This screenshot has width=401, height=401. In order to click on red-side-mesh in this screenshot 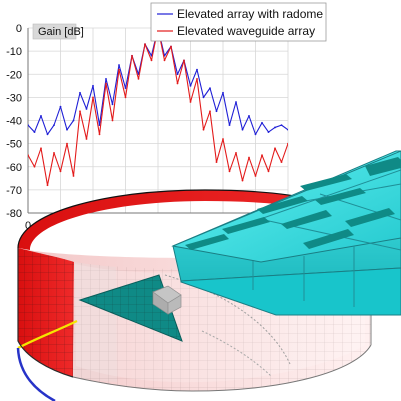, I will do `click(46, 312)`.